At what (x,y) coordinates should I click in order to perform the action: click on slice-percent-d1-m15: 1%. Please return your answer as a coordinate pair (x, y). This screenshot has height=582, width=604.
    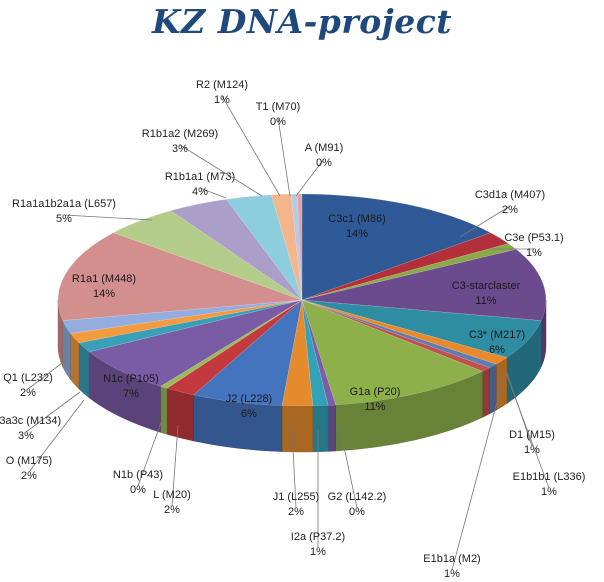
    Looking at the image, I should click on (532, 450).